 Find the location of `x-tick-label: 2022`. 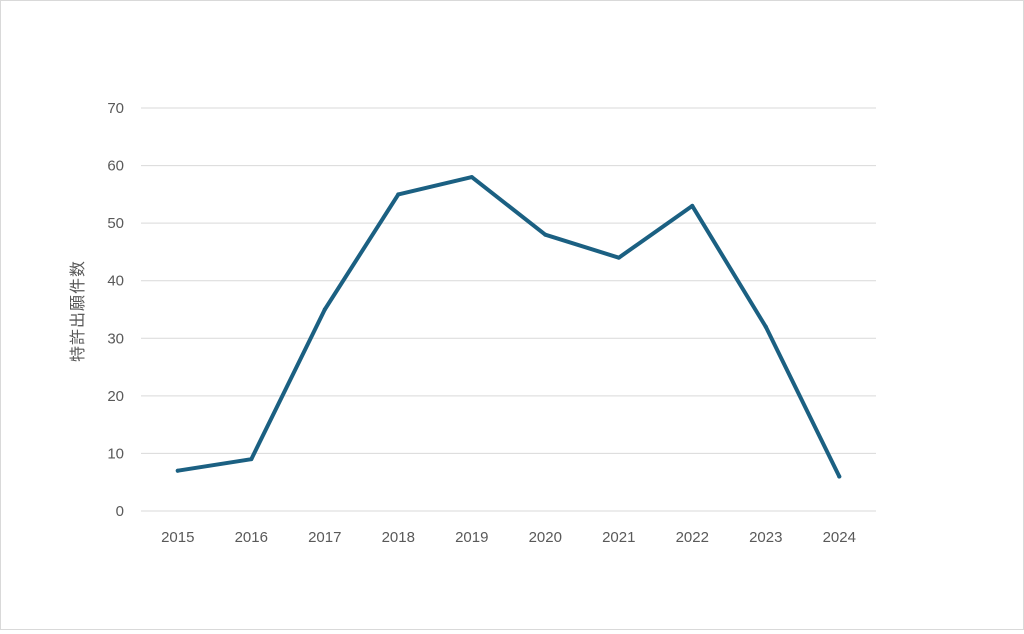

x-tick-label: 2022 is located at coordinates (692, 537).